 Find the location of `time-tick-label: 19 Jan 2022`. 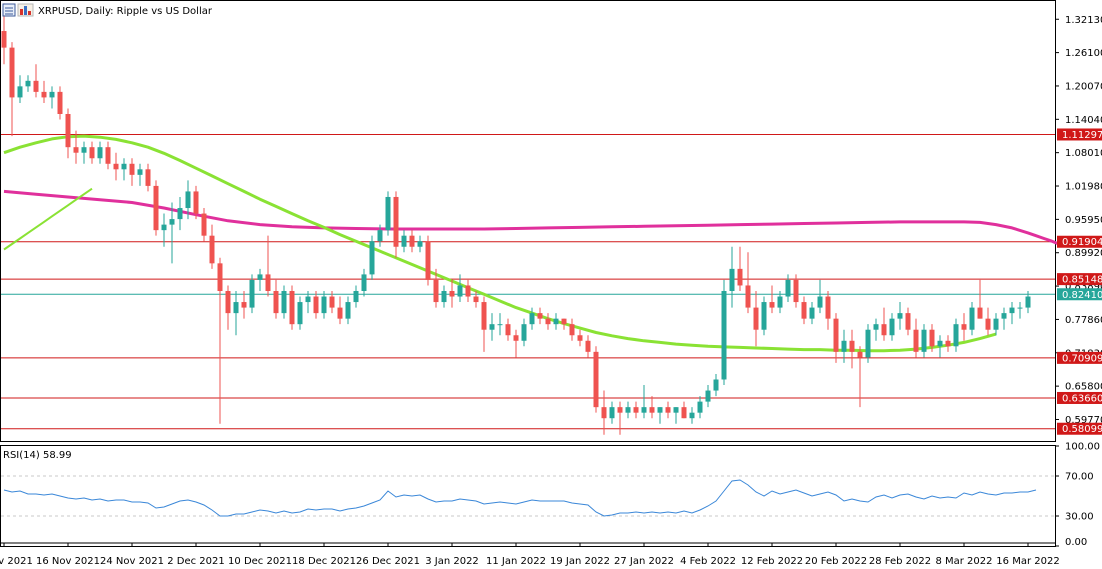

time-tick-label: 19 Jan 2022 is located at coordinates (580, 561).